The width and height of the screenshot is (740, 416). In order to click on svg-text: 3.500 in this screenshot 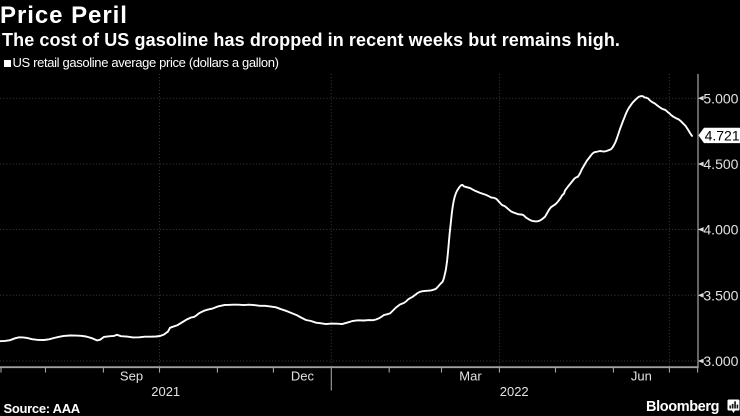, I will do `click(720, 295)`.